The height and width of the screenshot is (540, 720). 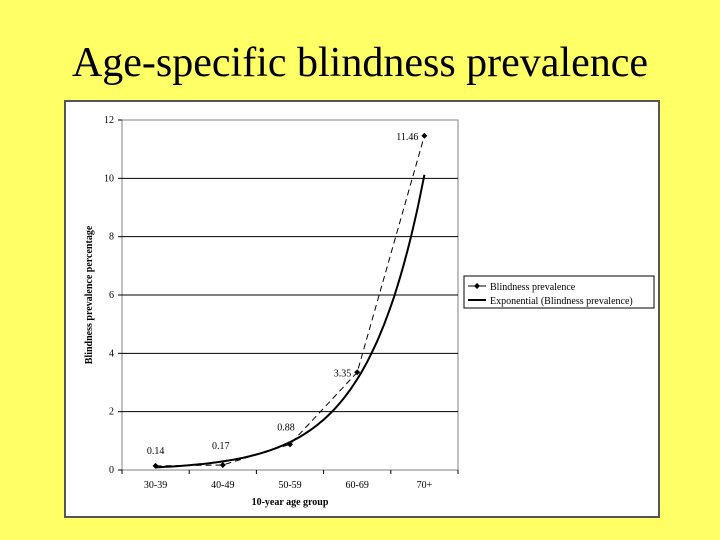 I want to click on legend-label-prevalence: Blindness prevalence, so click(x=533, y=287).